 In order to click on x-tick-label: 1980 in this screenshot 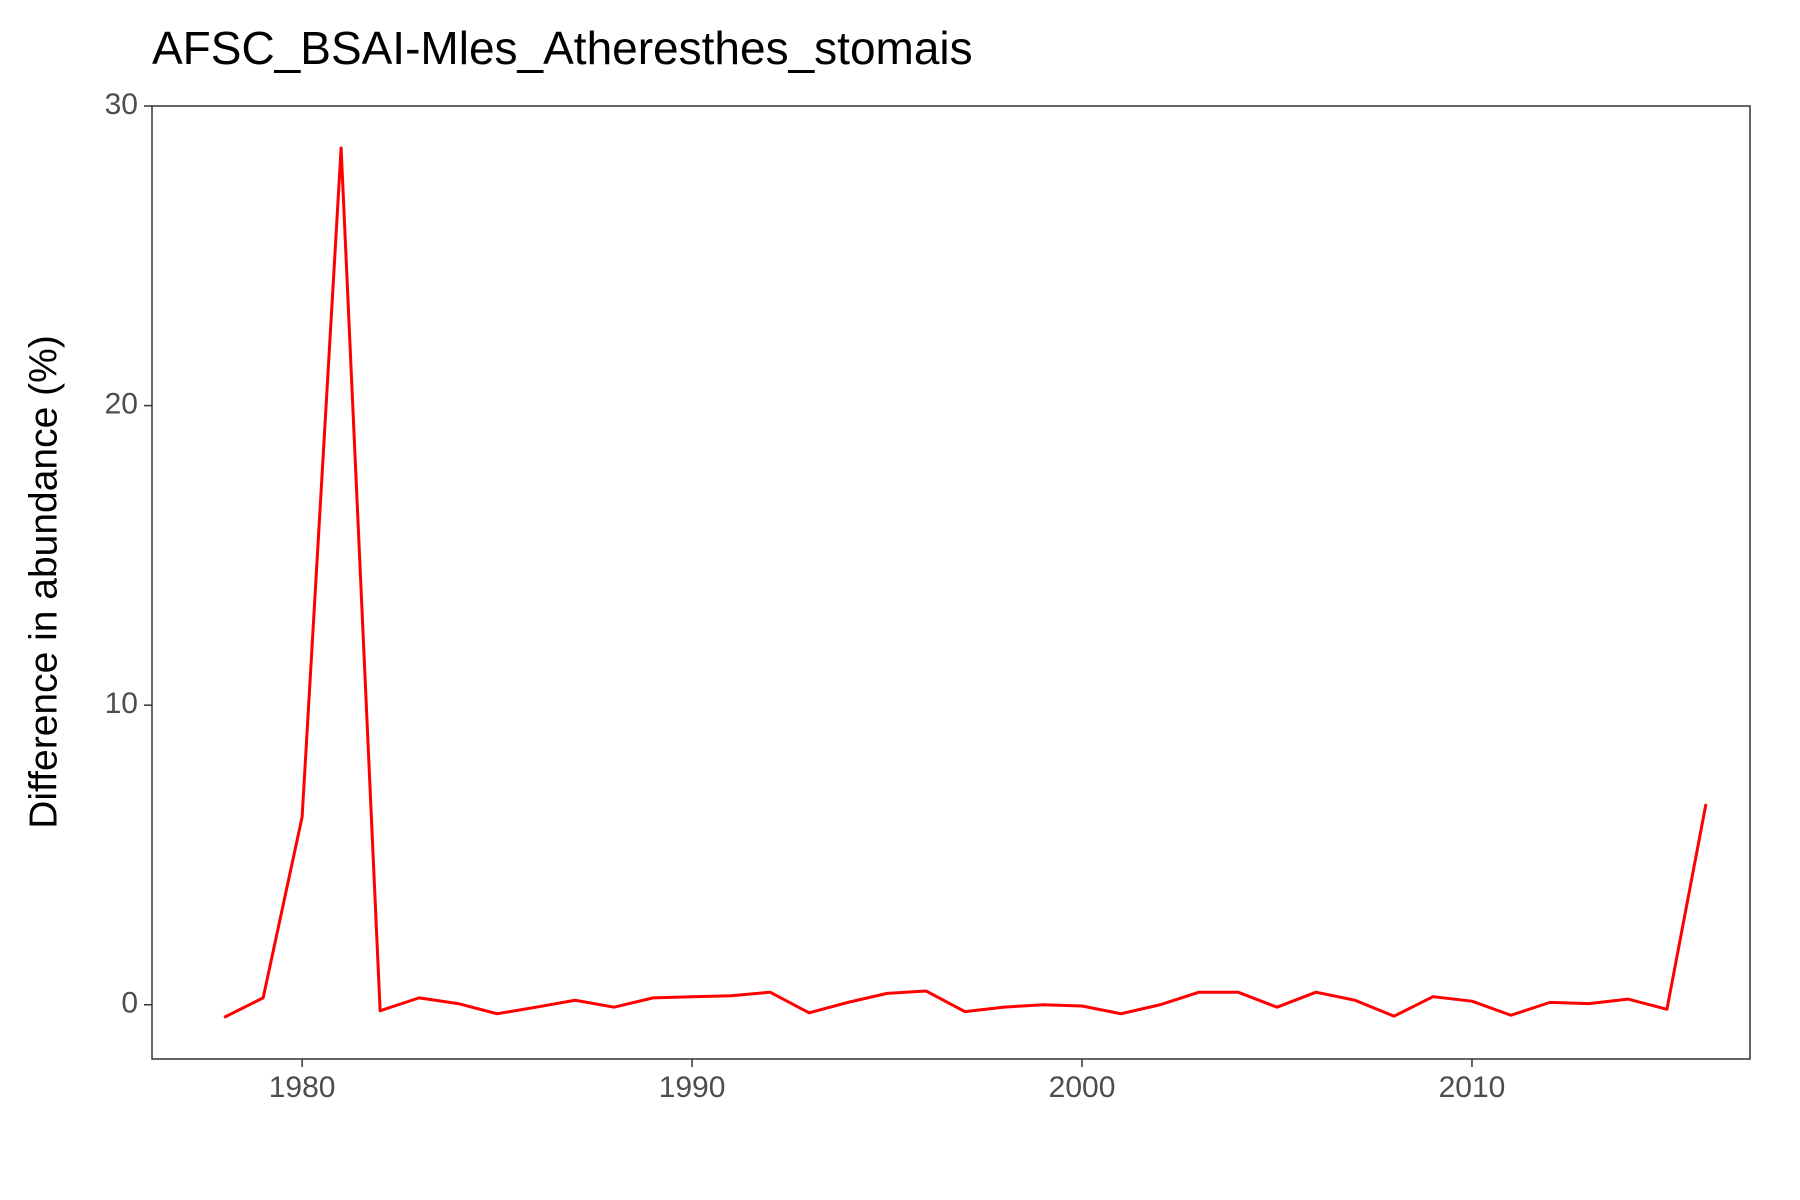, I will do `click(302, 1087)`.